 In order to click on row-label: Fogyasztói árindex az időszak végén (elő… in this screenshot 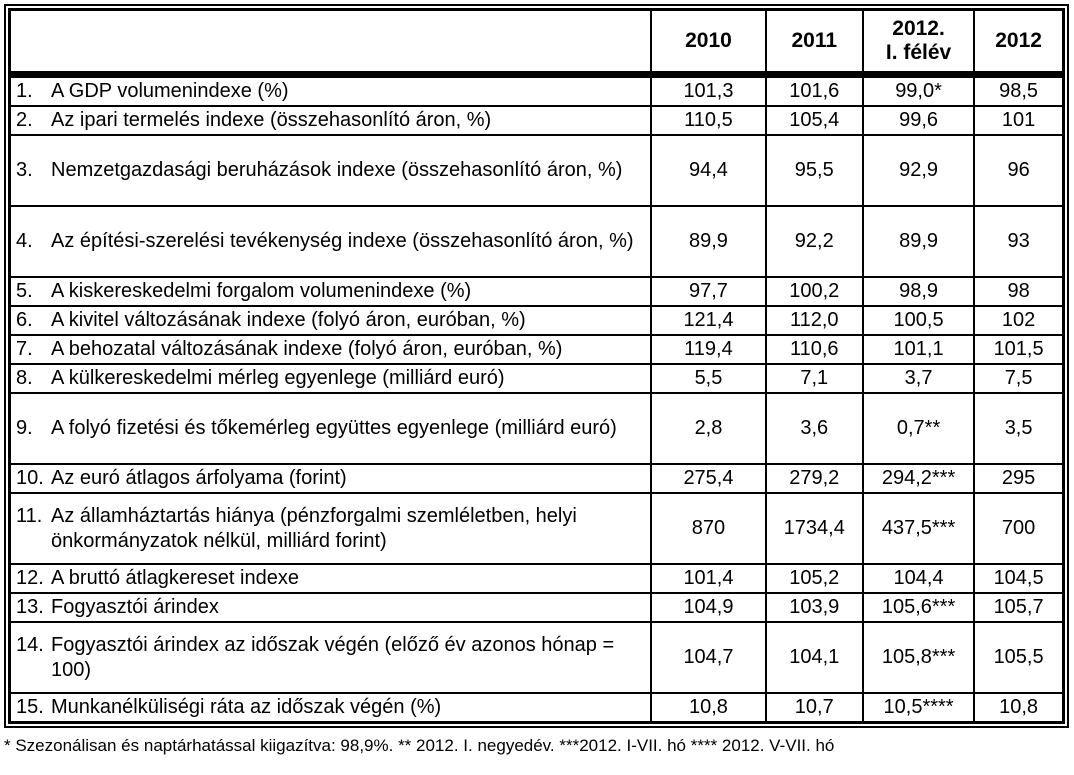, I will do `click(333, 657)`.